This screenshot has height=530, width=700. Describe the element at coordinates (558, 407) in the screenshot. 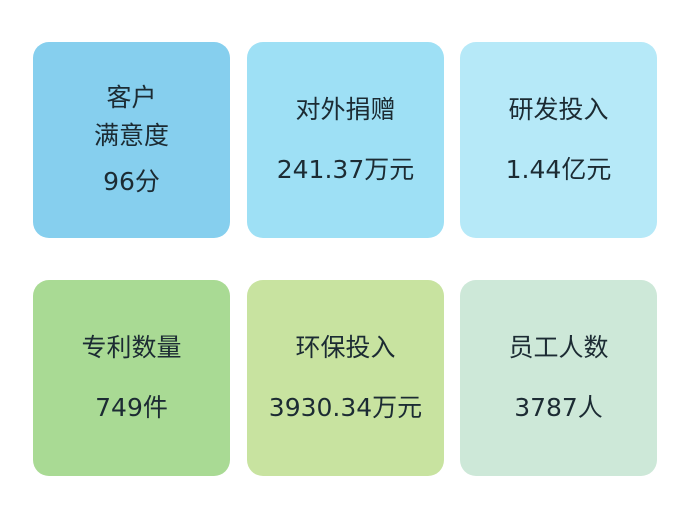

I see `stat-value: 3787人` at that location.